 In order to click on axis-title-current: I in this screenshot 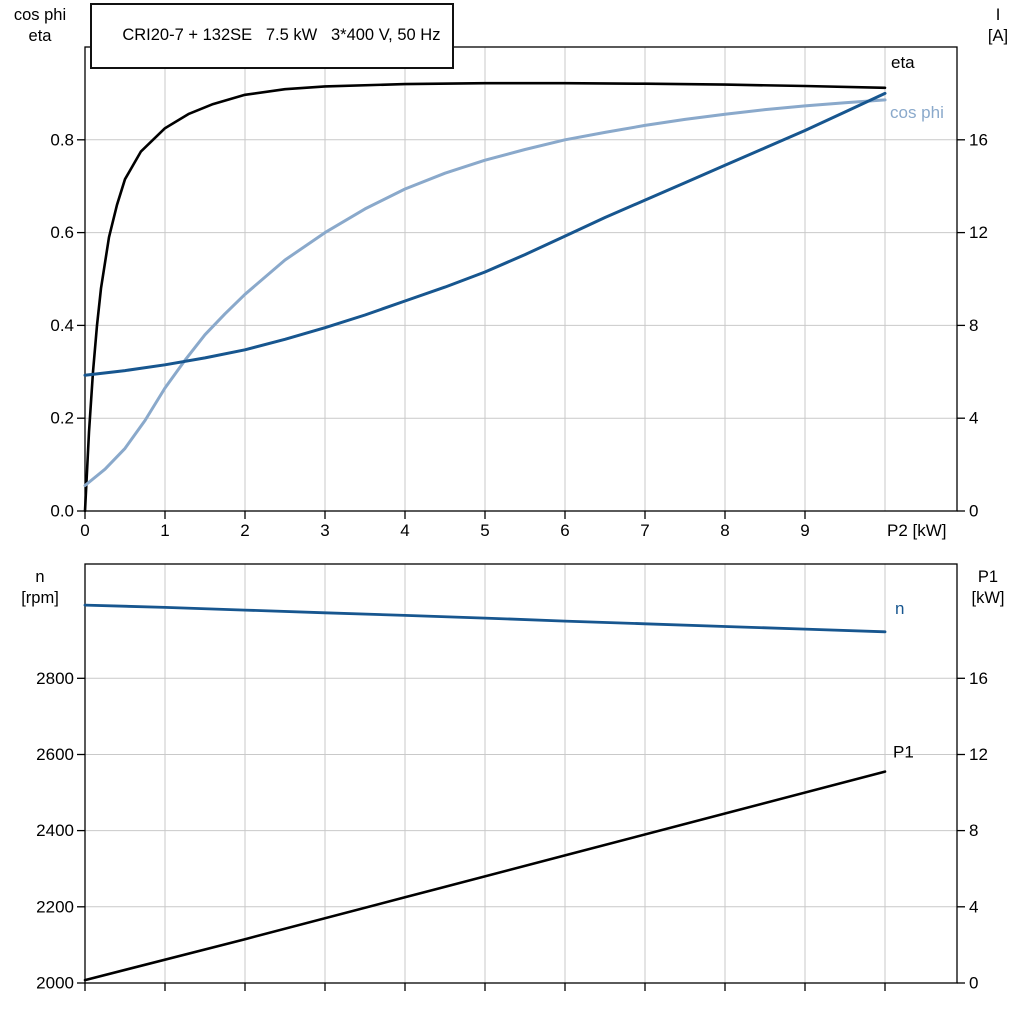, I will do `click(998, 15)`.